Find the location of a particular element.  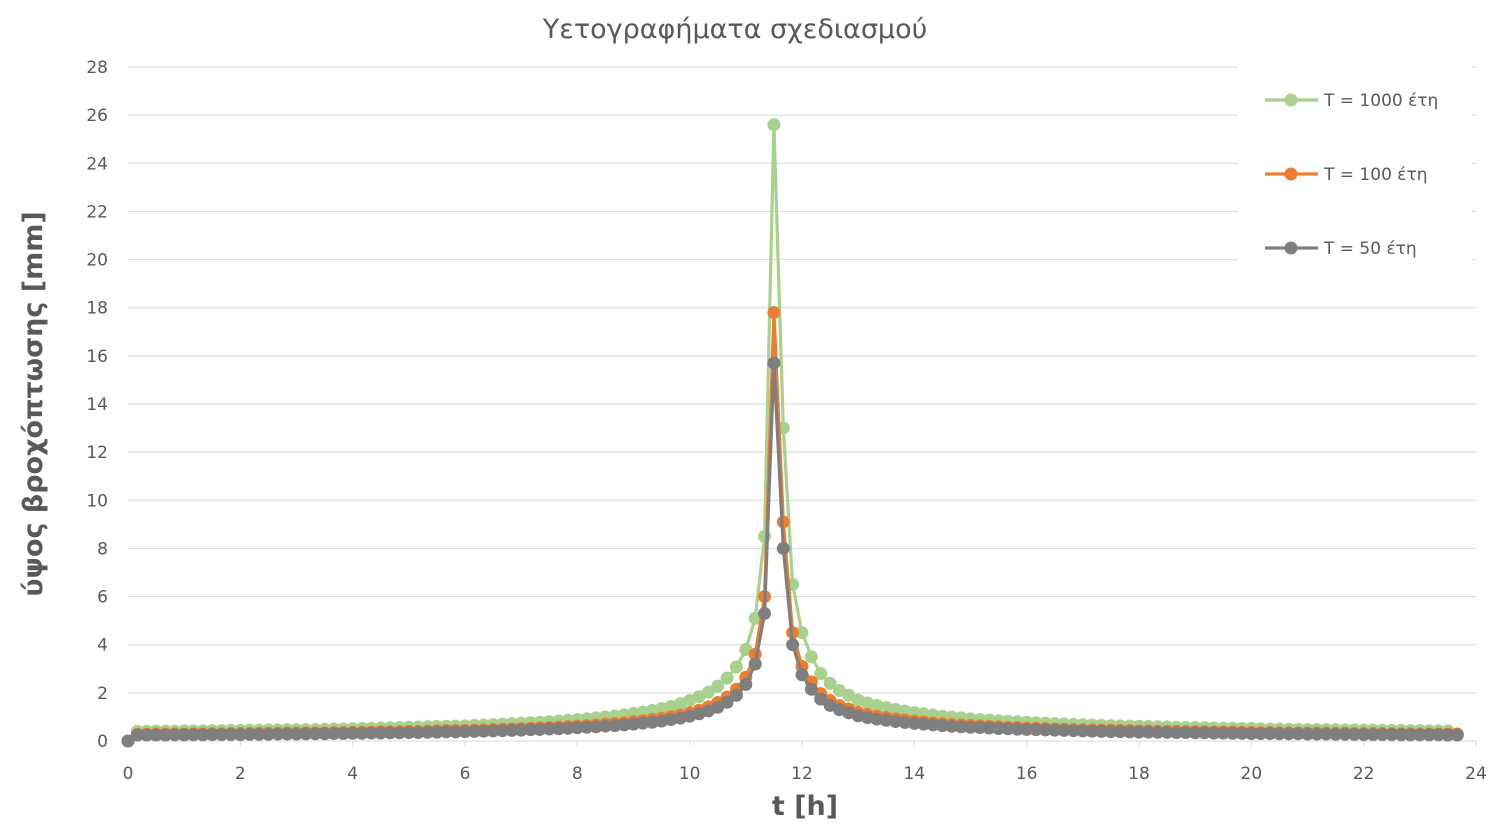

x-tick-label: 0 is located at coordinates (128, 774).